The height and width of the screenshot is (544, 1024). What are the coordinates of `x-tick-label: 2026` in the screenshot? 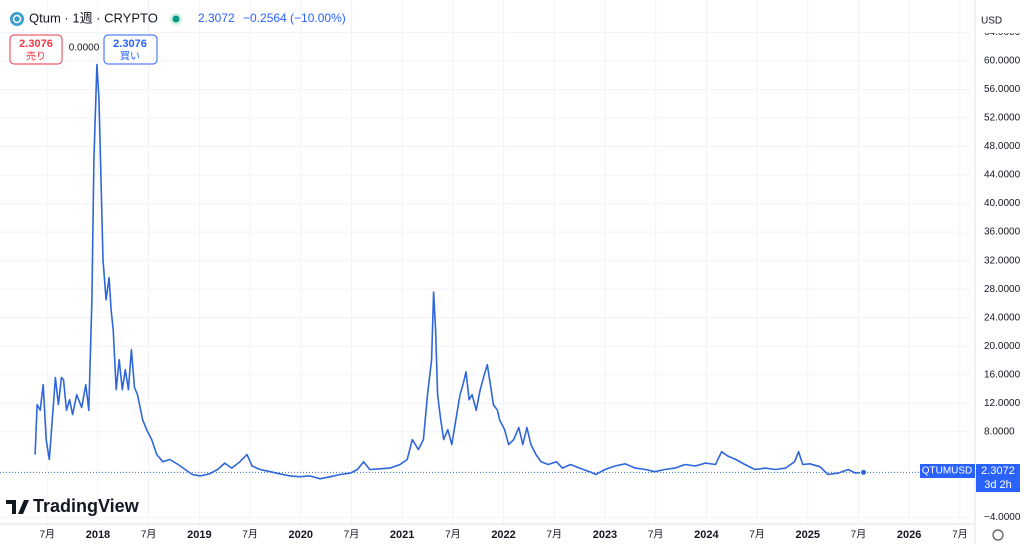 It's located at (909, 535).